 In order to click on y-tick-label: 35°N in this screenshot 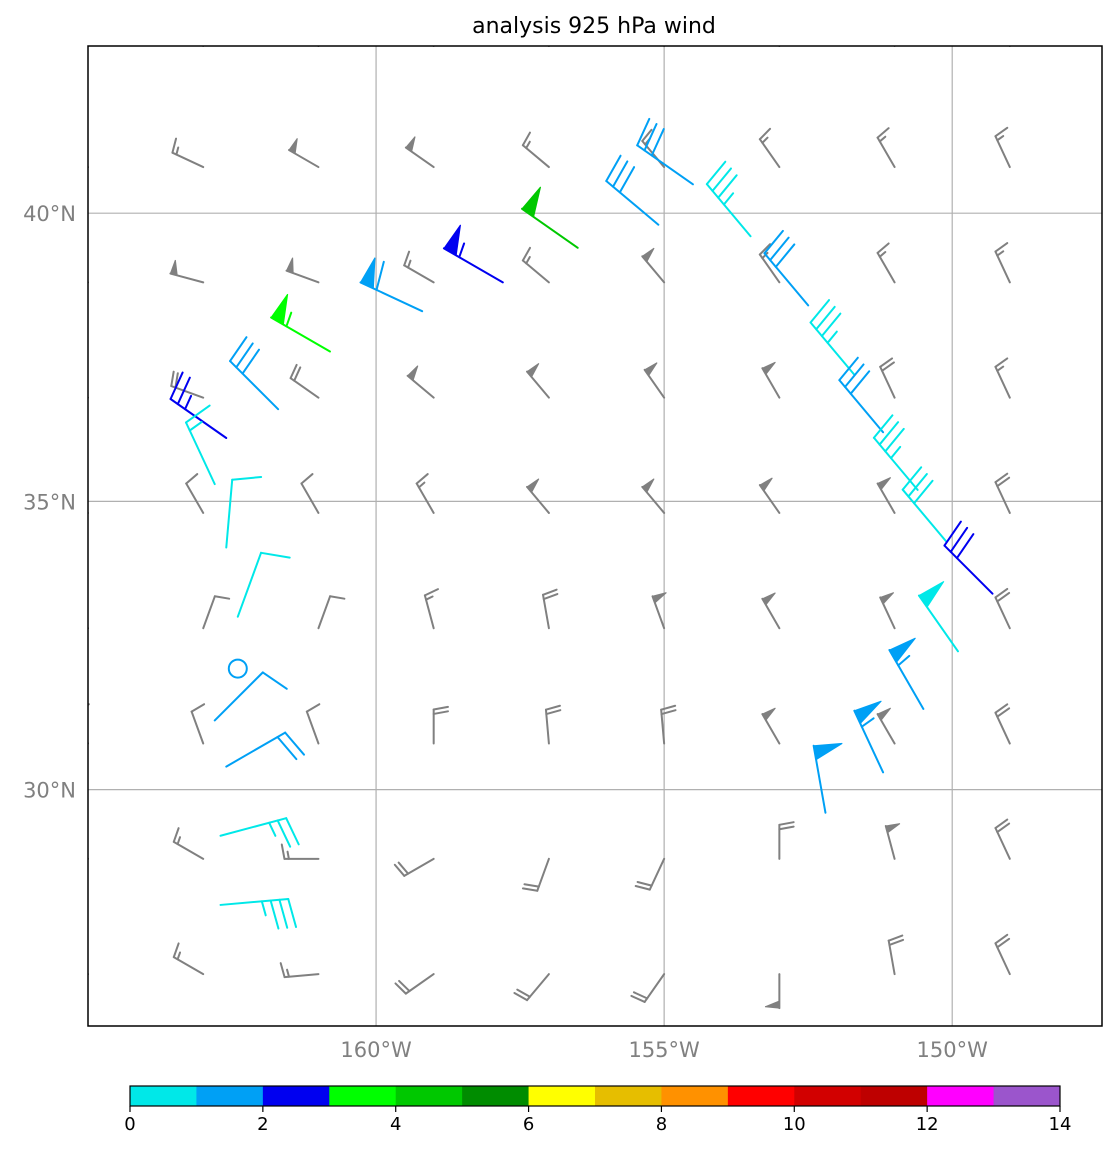, I will do `click(49, 502)`.